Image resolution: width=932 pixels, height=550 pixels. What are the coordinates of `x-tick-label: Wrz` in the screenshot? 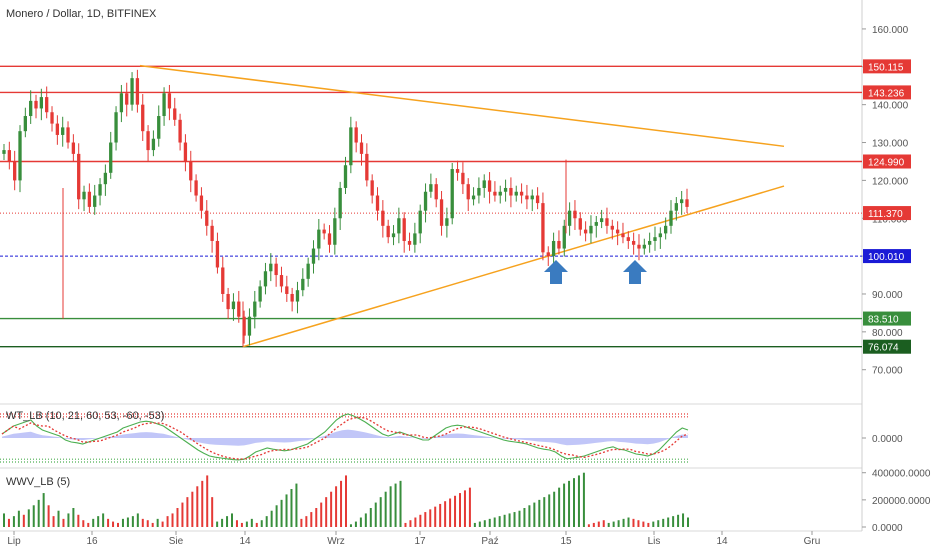 It's located at (336, 541).